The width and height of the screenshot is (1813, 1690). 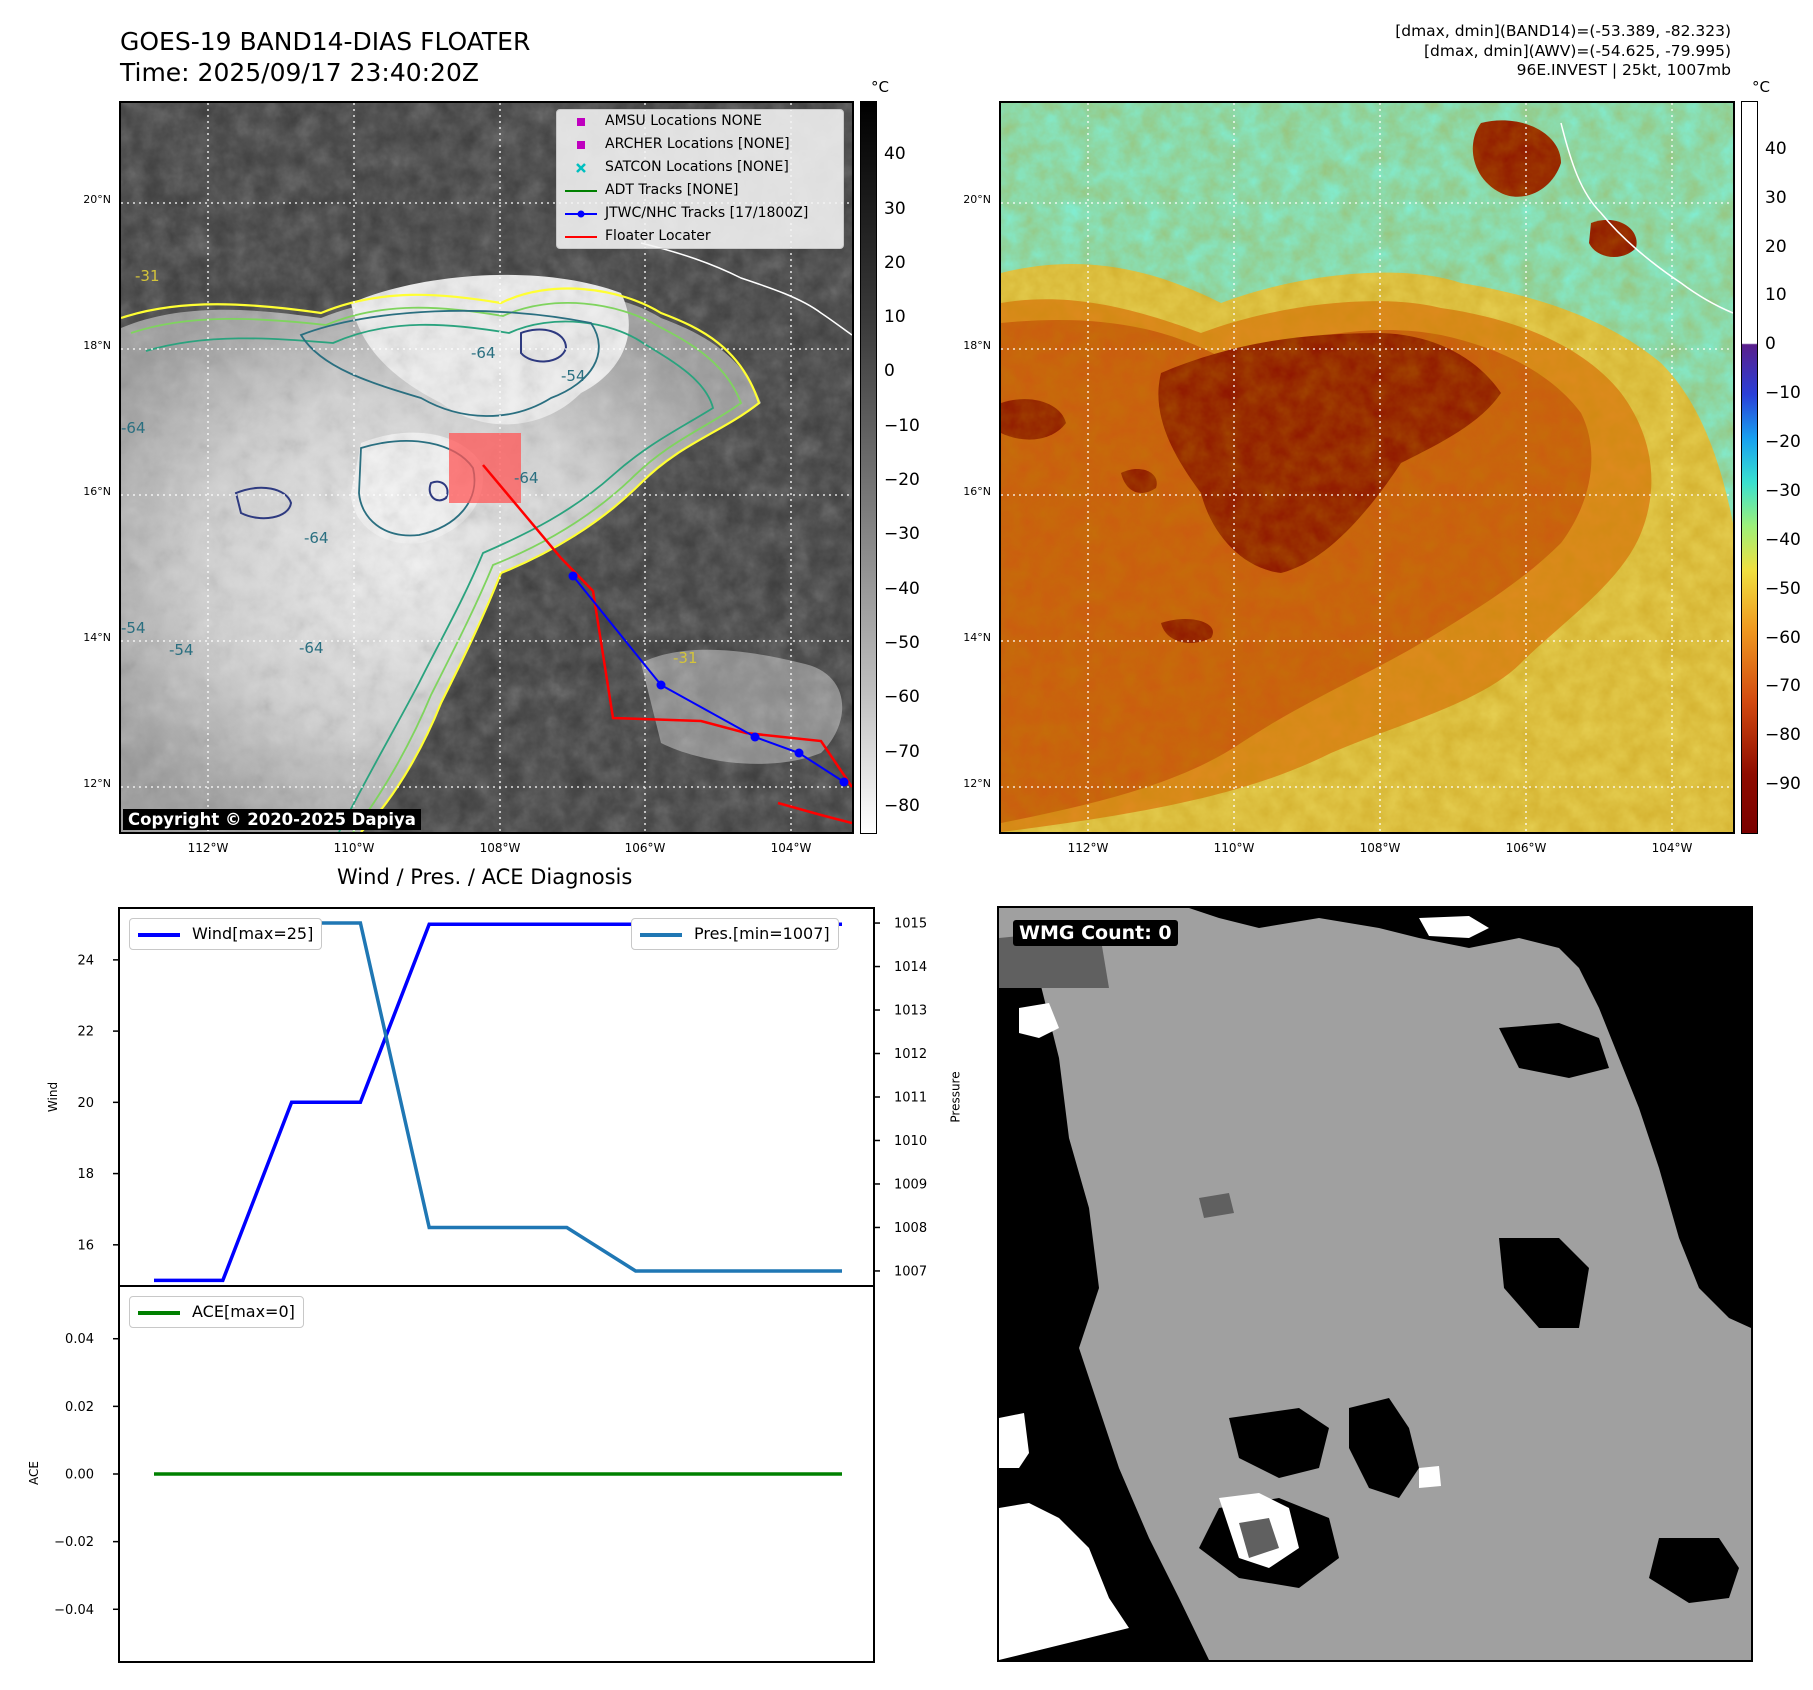 What do you see at coordinates (33, 1473) in the screenshot?
I see `ace-axis-label: ACE` at bounding box center [33, 1473].